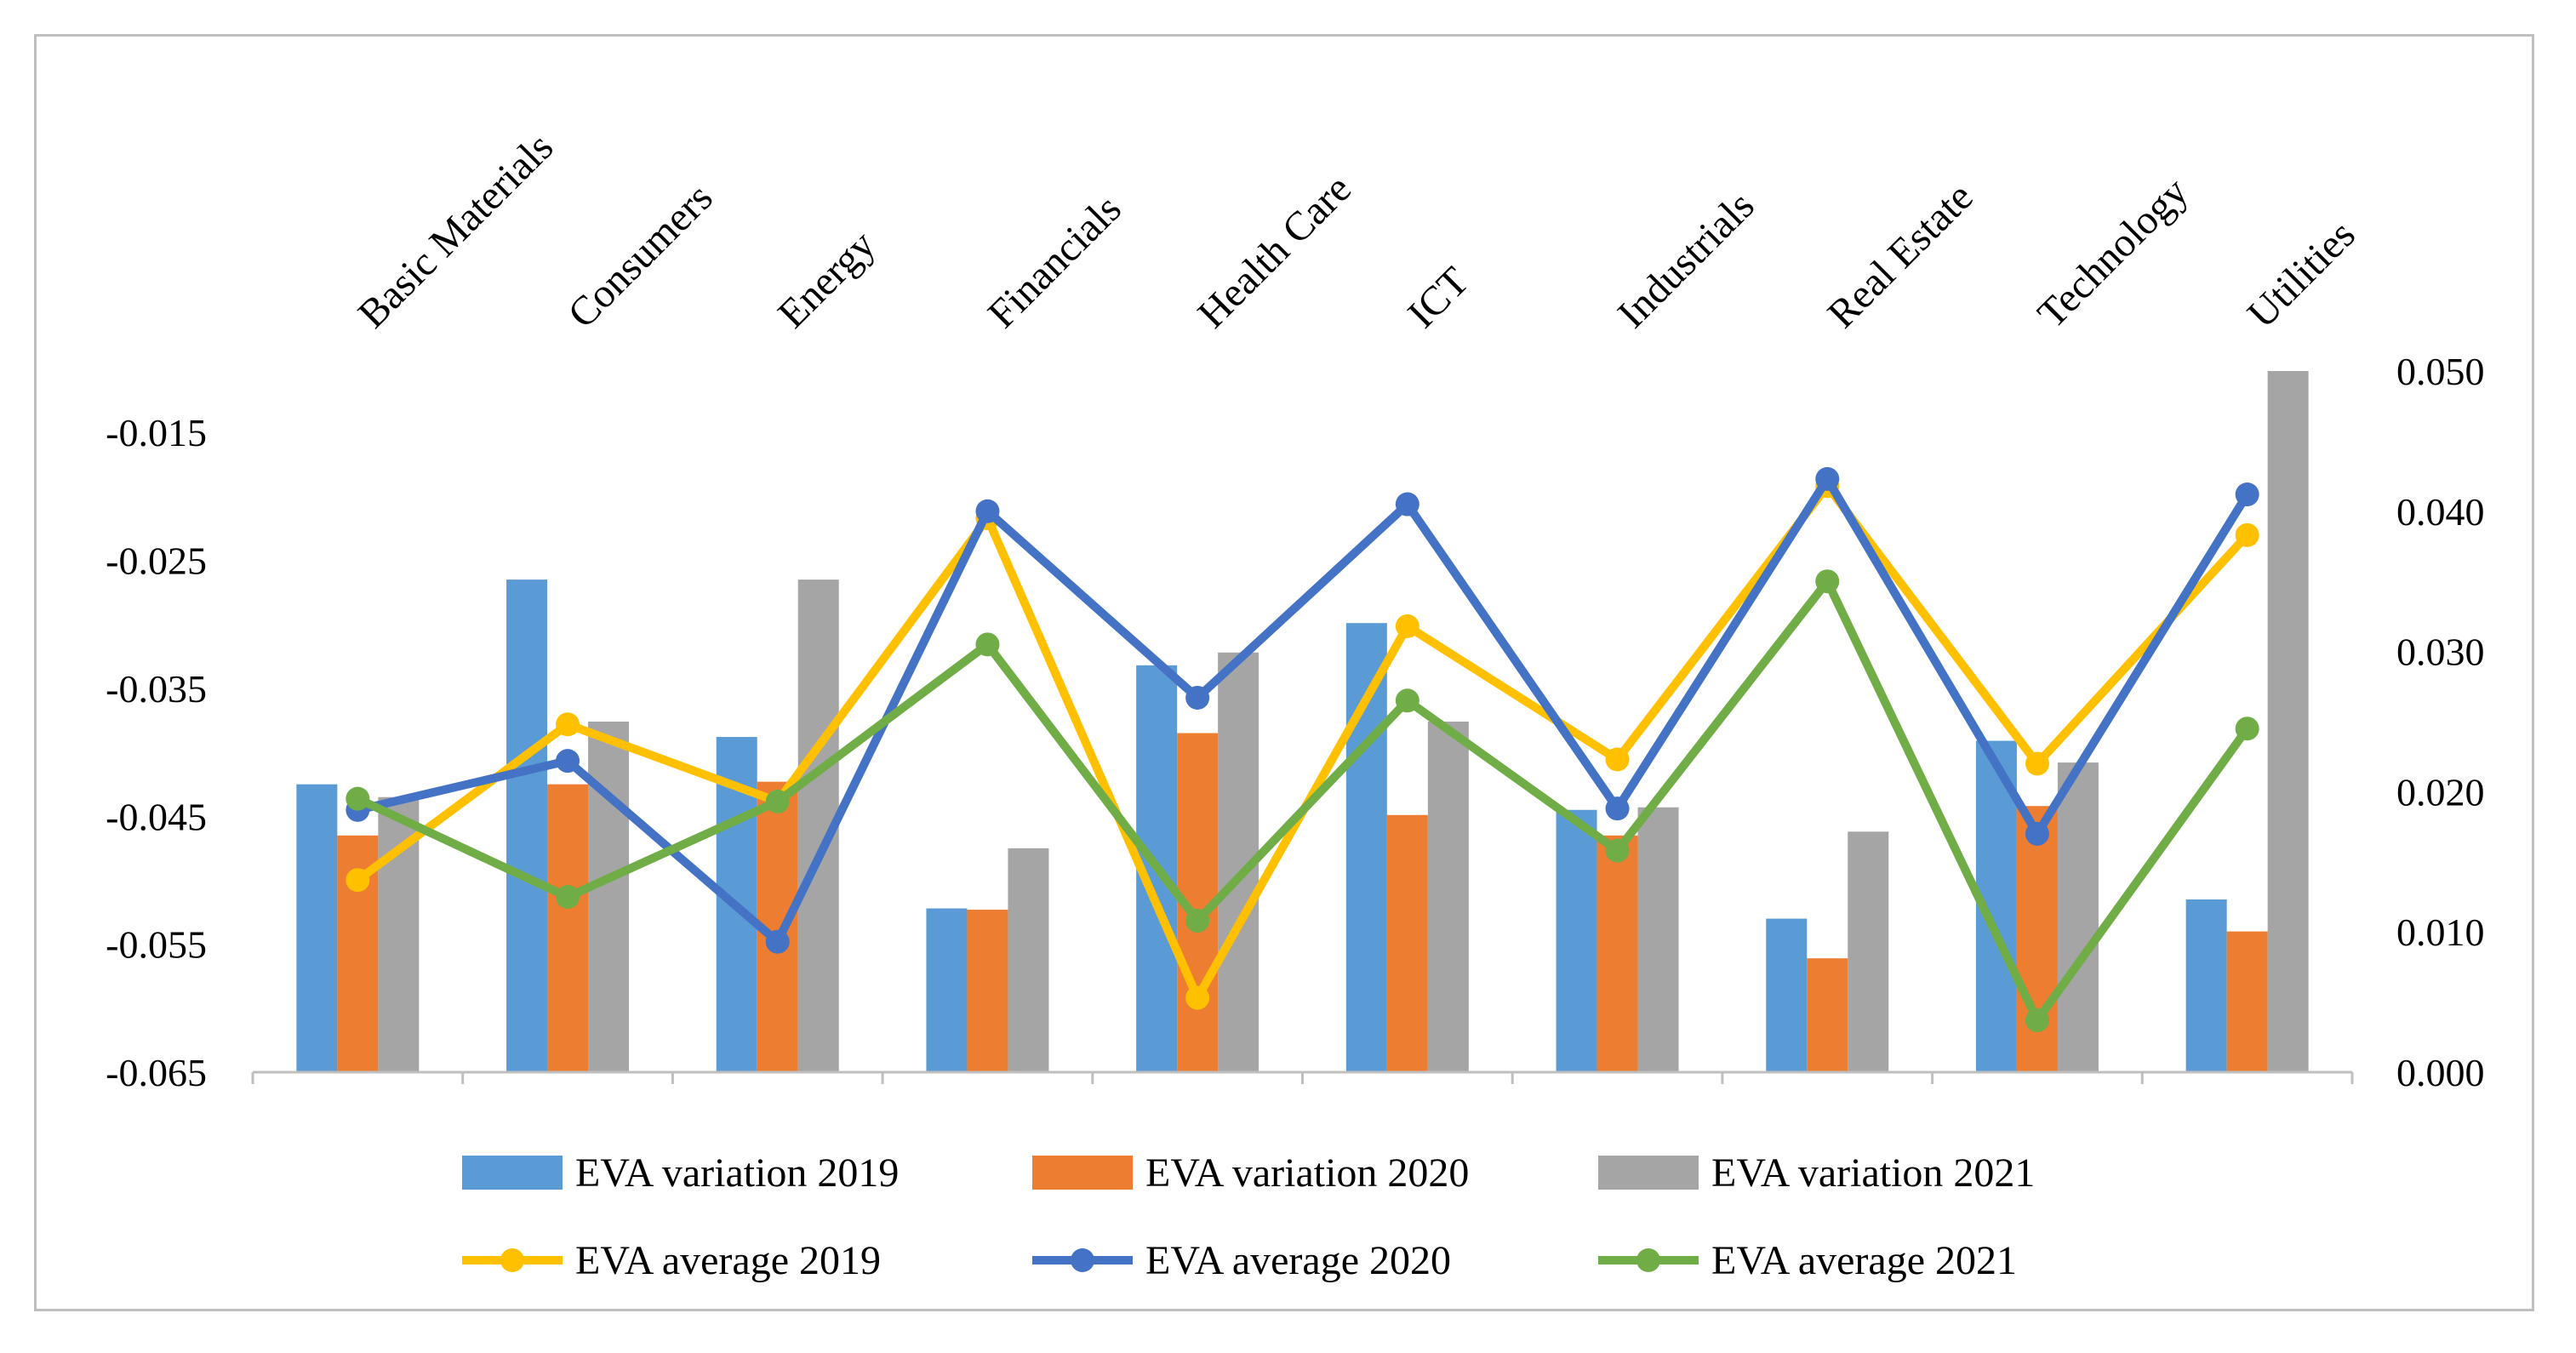 The image size is (2576, 1353). I want to click on bar-eva-variation-2020-financials, so click(987, 991).